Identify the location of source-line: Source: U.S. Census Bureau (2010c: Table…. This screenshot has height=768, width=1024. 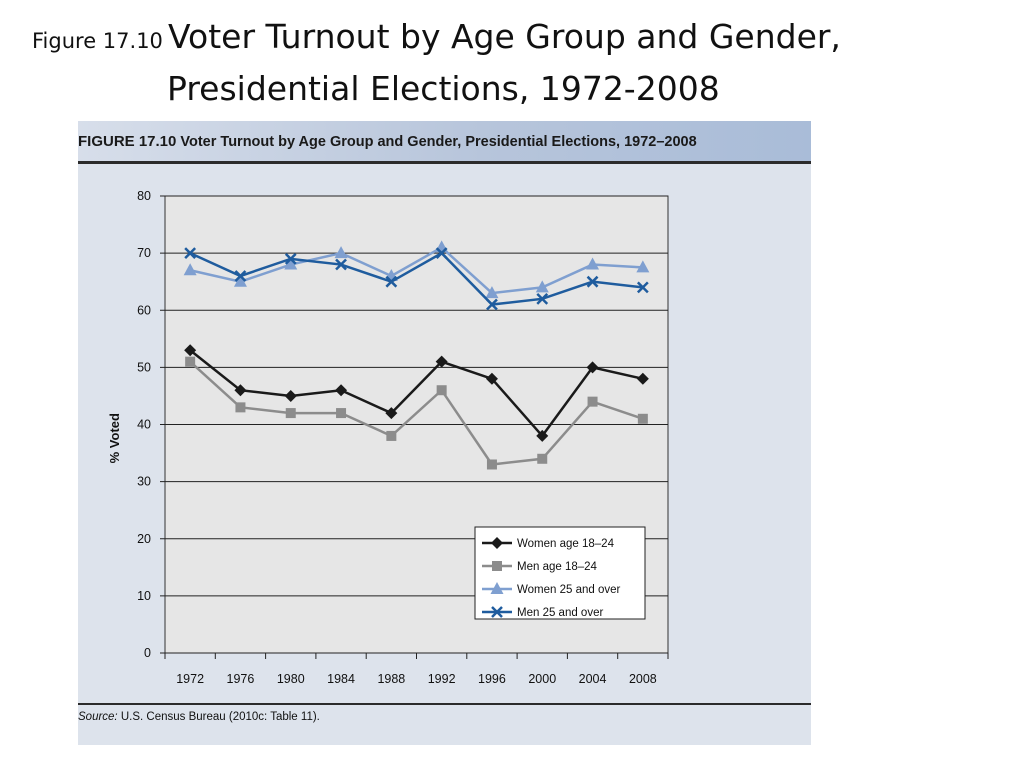
(199, 717).